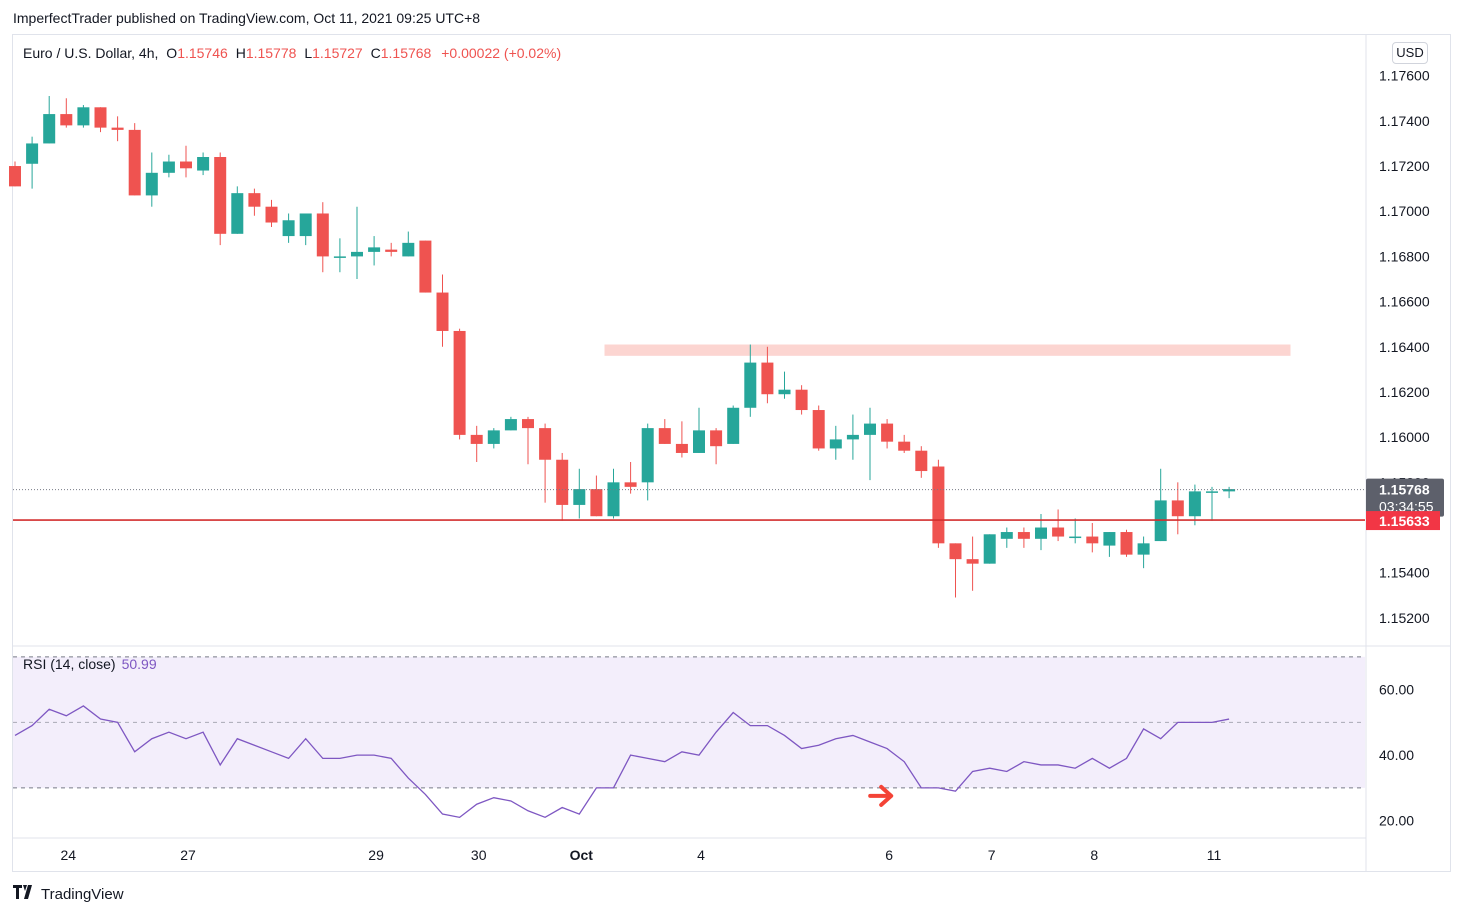 This screenshot has width=1464, height=917. What do you see at coordinates (1404, 211) in the screenshot?
I see `price-tick-label: 1.17000` at bounding box center [1404, 211].